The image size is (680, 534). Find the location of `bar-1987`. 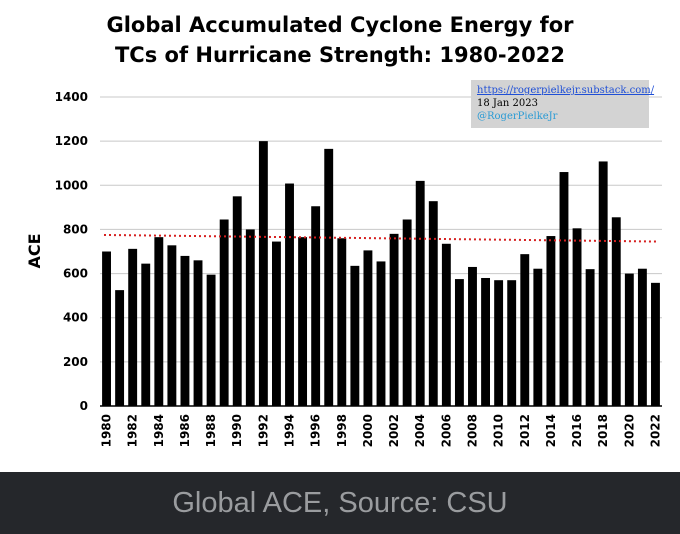

bar-1987 is located at coordinates (198, 333).